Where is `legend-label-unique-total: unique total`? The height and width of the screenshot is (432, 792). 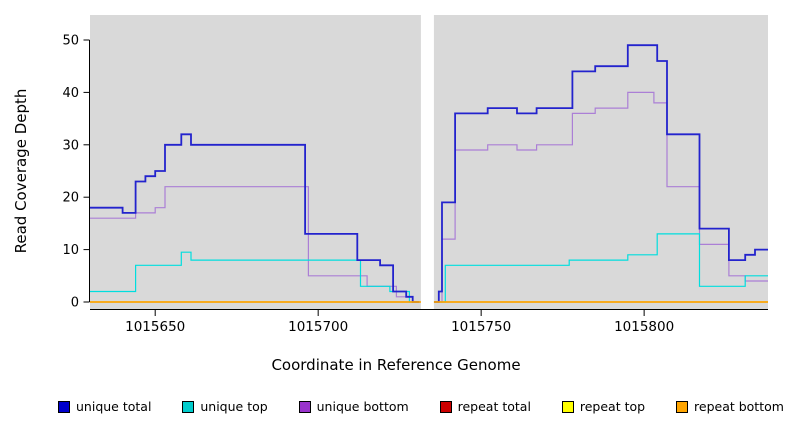
legend-label-unique-total: unique total is located at coordinates (114, 406).